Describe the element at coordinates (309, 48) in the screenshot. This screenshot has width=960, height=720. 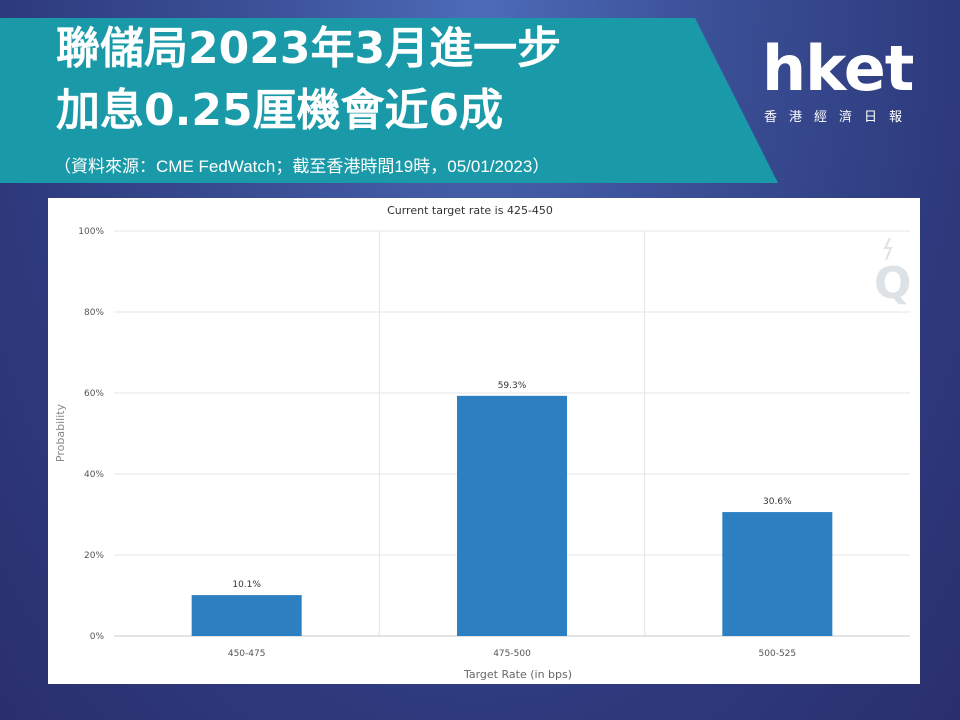
I see `title-line-1: 聯儲局2023年3月進一步` at that location.